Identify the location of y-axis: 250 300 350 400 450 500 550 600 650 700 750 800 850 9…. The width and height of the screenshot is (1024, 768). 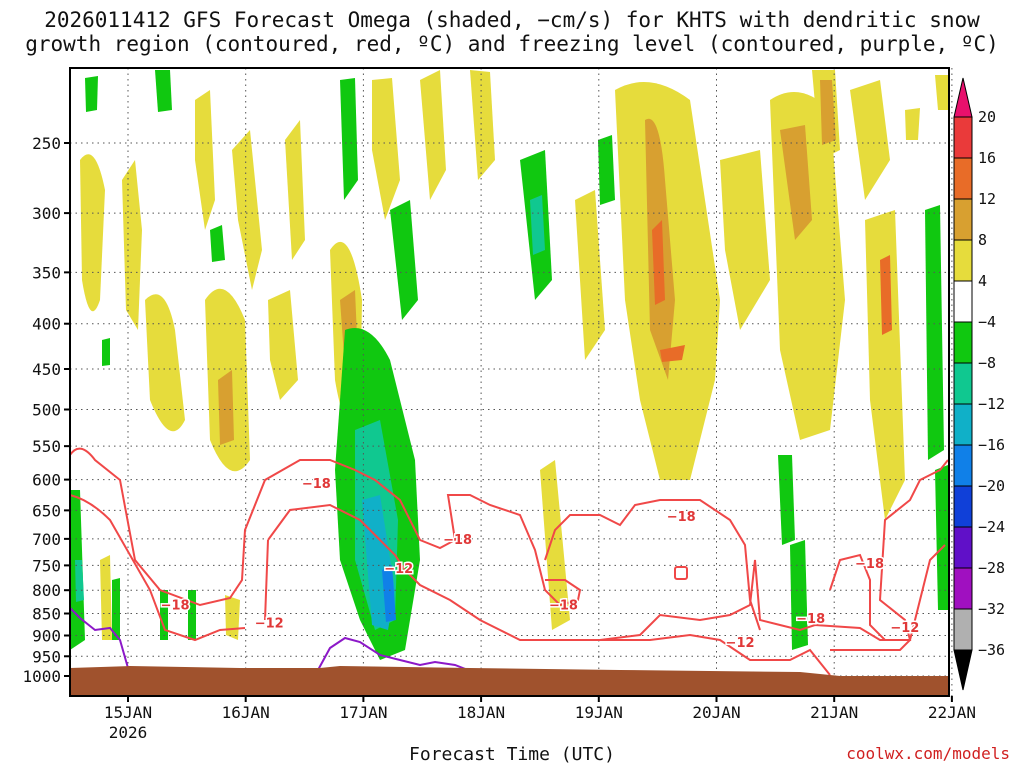
(46, 410).